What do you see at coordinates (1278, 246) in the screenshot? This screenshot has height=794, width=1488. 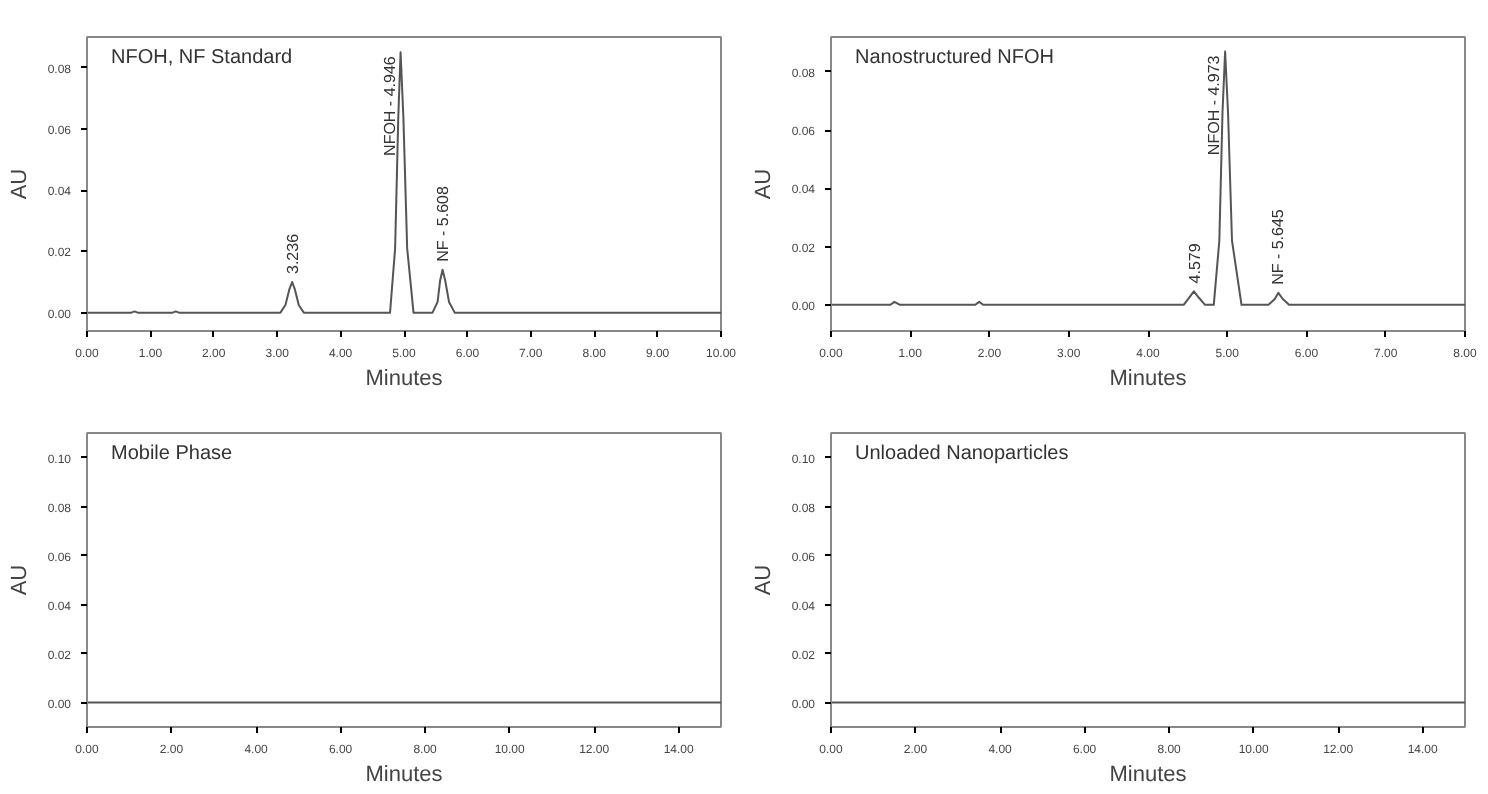 I see `annotation: NF - 5.645` at bounding box center [1278, 246].